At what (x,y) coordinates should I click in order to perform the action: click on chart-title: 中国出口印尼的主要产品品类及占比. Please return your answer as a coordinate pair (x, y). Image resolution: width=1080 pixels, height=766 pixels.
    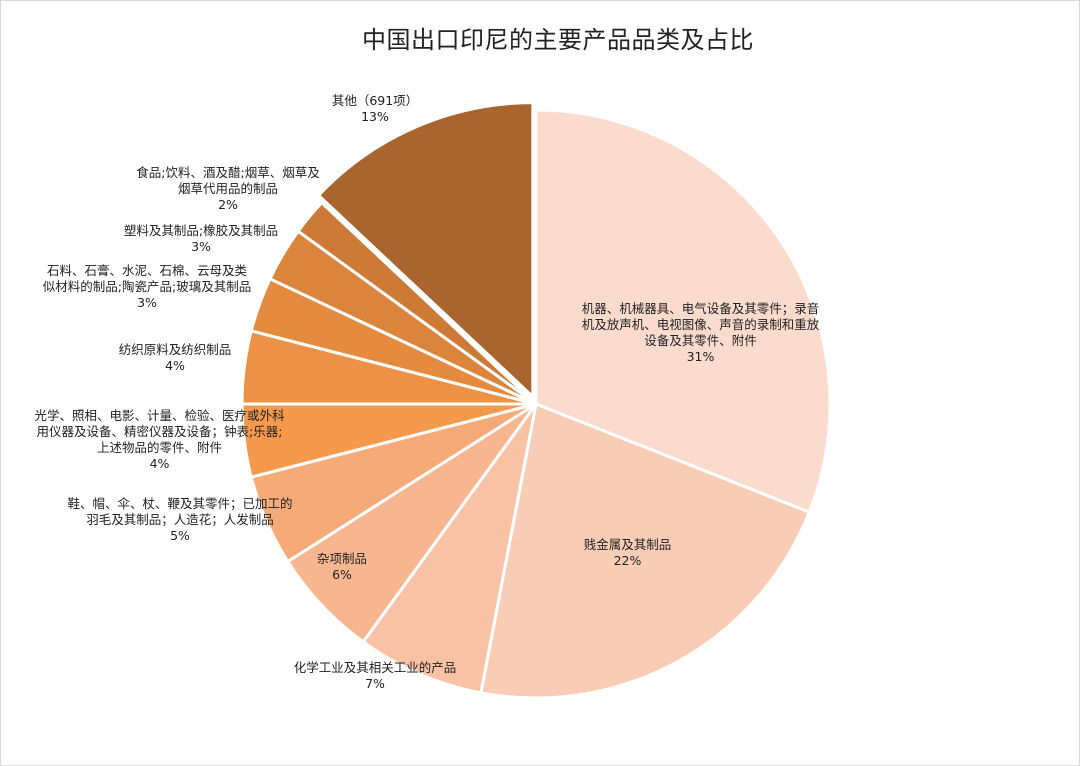
    Looking at the image, I should click on (558, 40).